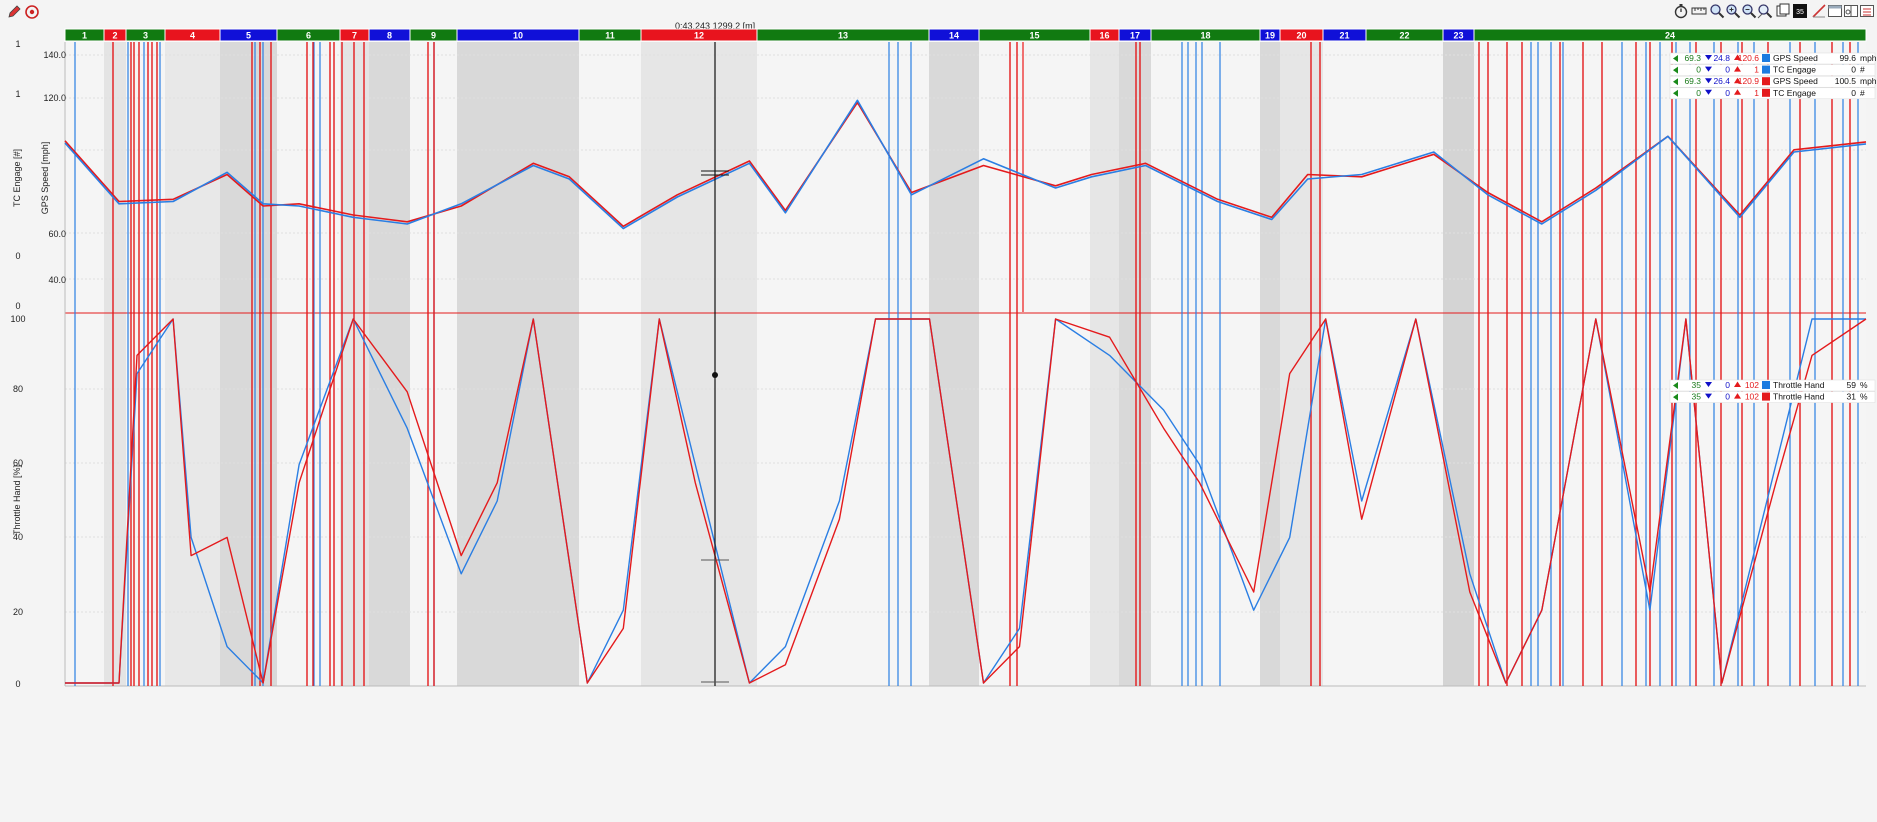 The width and height of the screenshot is (1877, 822). Describe the element at coordinates (1721, 81) in the screenshot. I see `legend-avg: 26.4` at that location.